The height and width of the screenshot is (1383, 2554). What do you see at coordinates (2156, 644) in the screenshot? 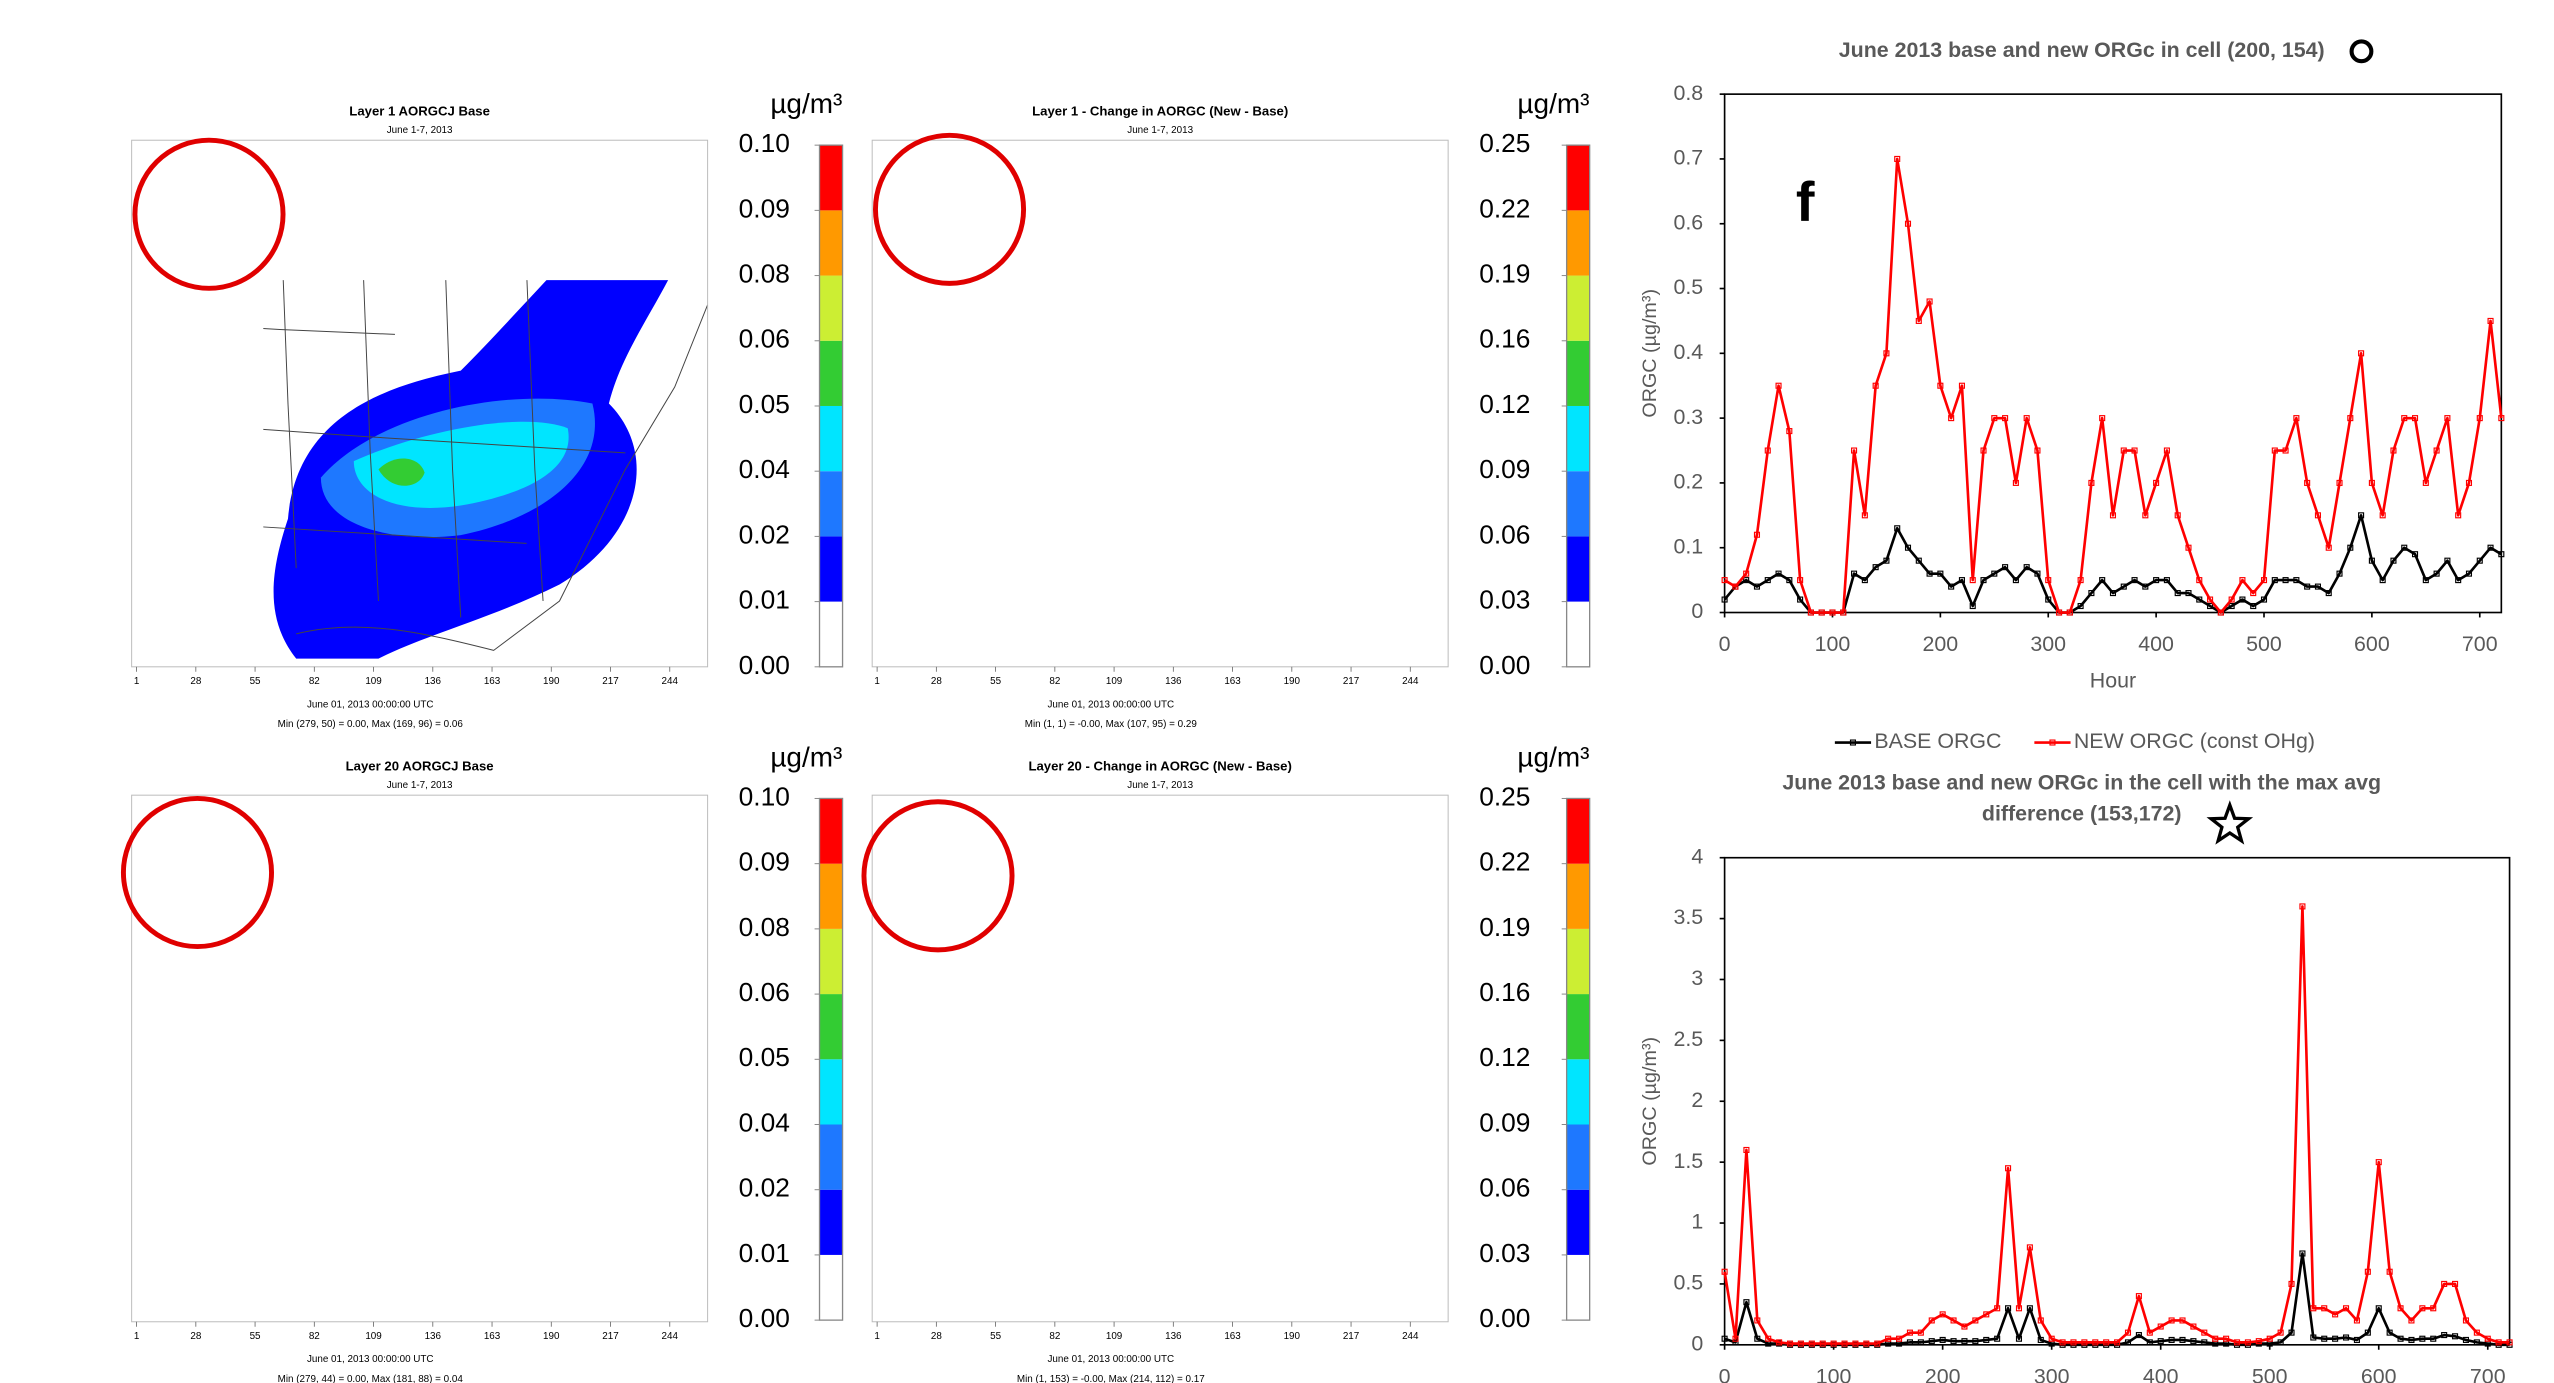
I see `x-tick-label: 400` at bounding box center [2156, 644].